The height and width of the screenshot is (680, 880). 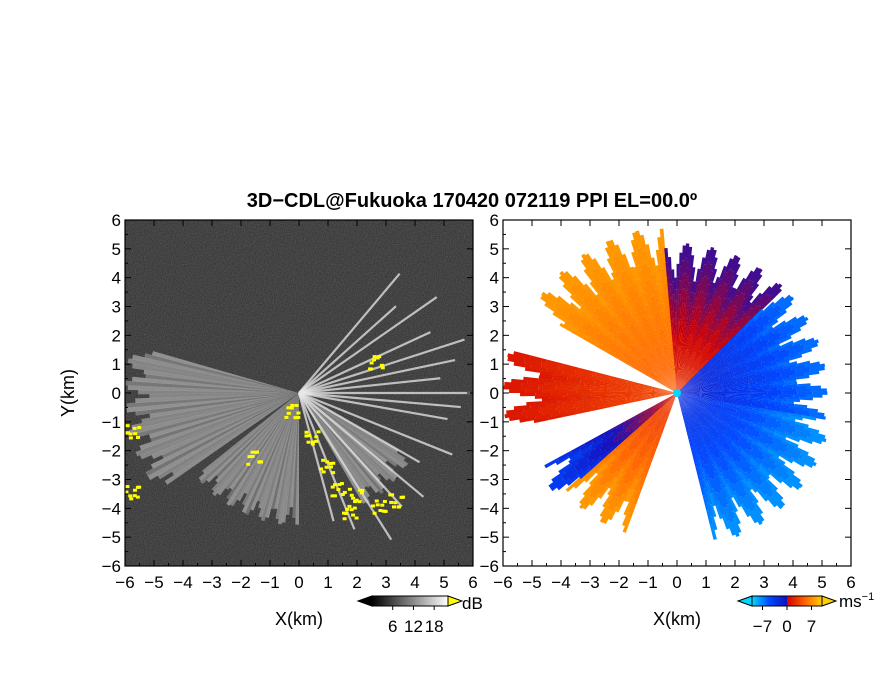 What do you see at coordinates (116, 307) in the screenshot?
I see `y-tick-label: 3` at bounding box center [116, 307].